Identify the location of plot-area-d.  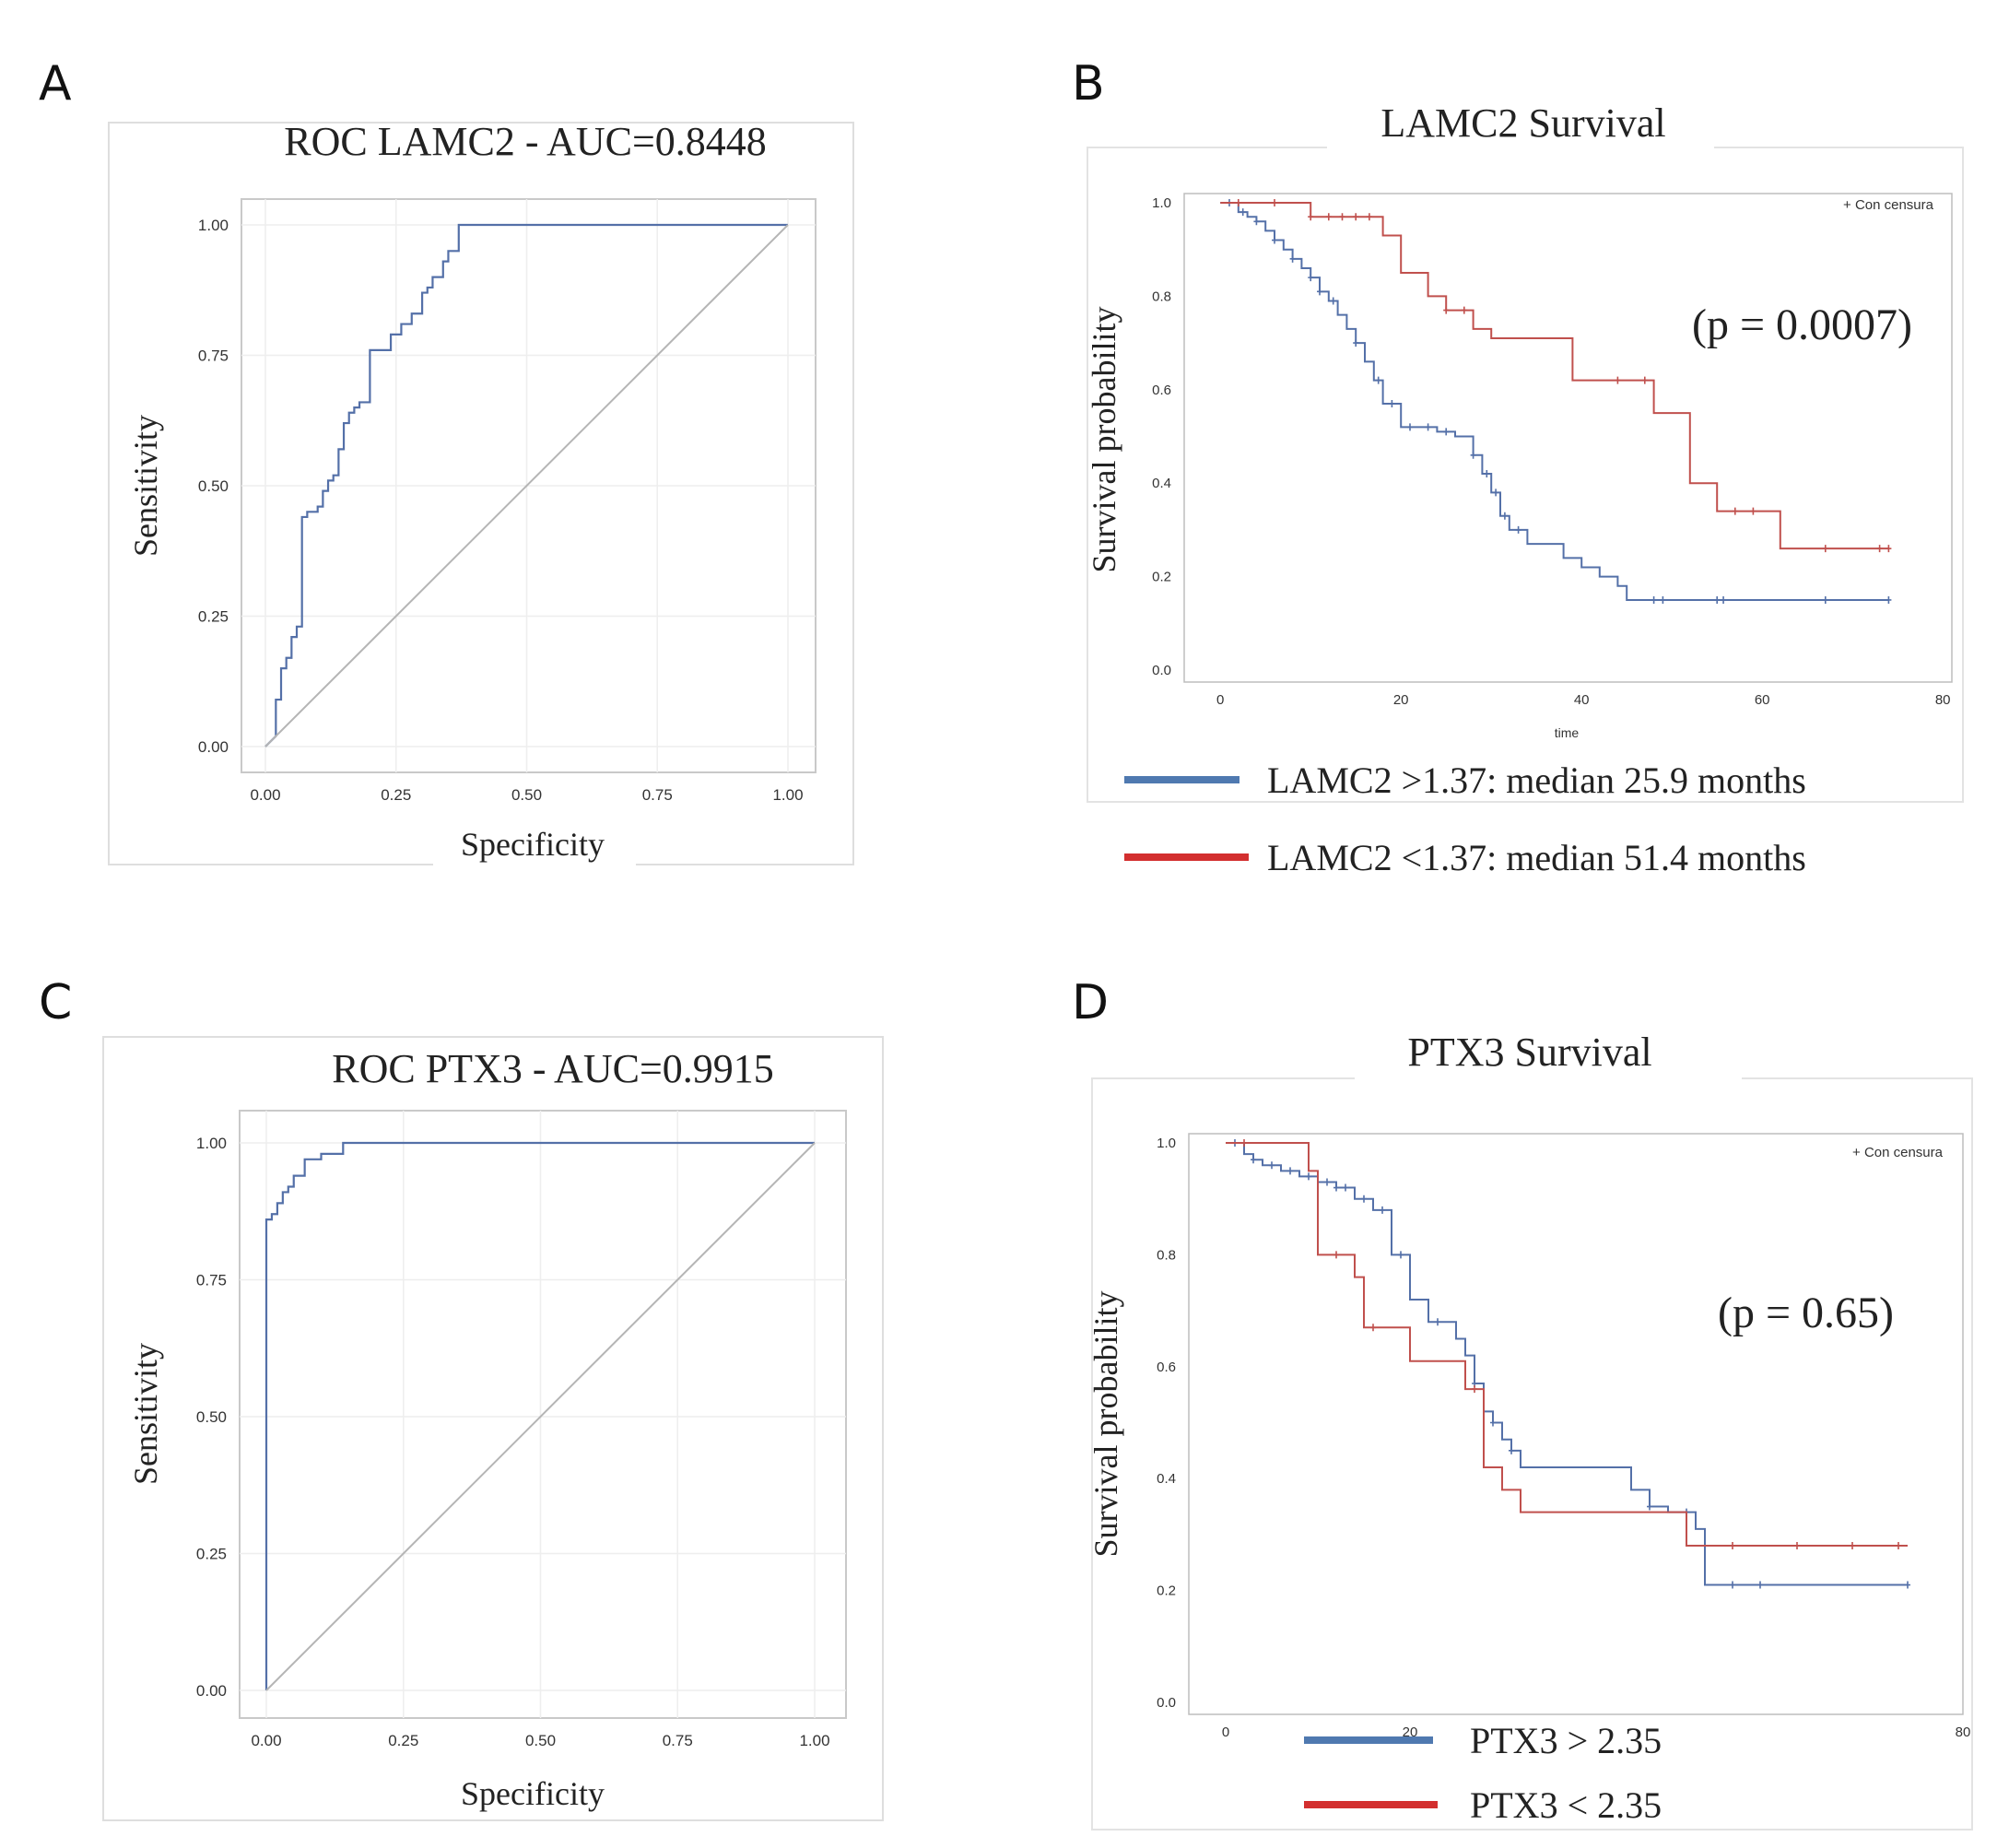
(1576, 1424).